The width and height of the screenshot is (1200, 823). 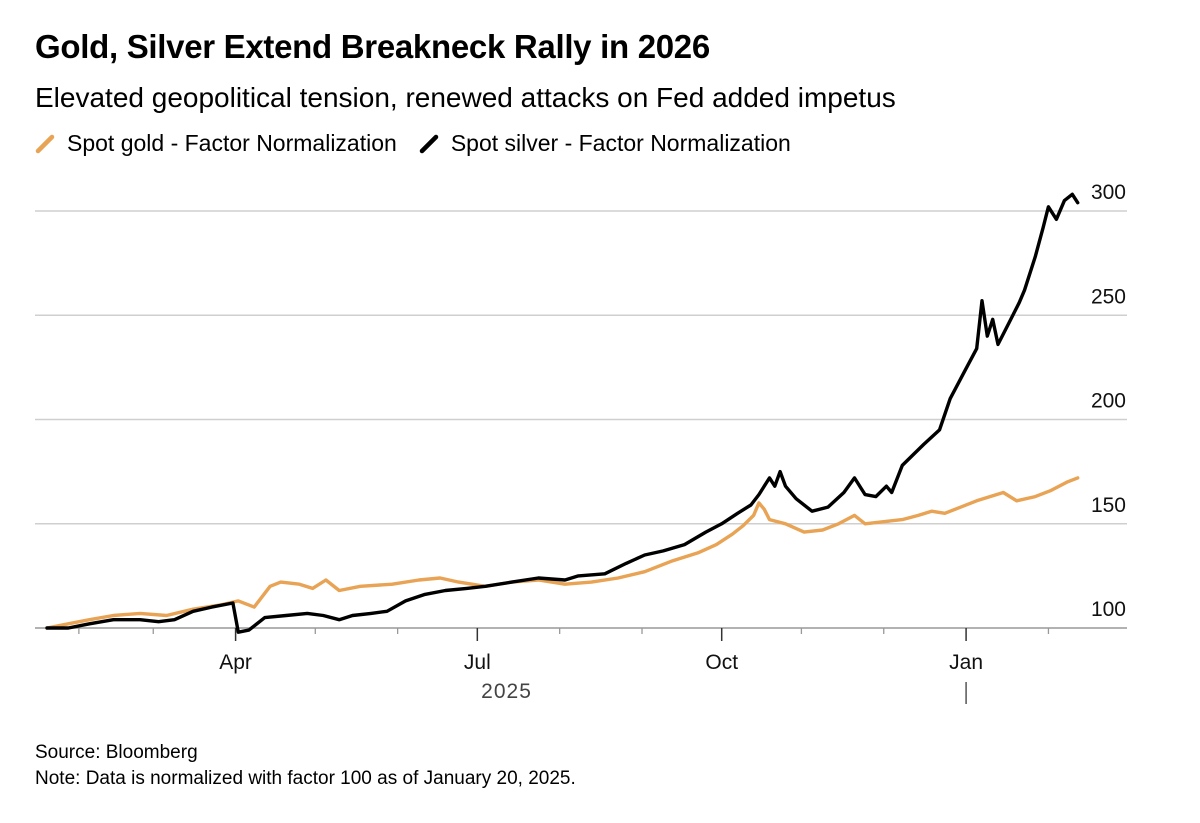 What do you see at coordinates (1108, 505) in the screenshot?
I see `y-tick-label-150: 150` at bounding box center [1108, 505].